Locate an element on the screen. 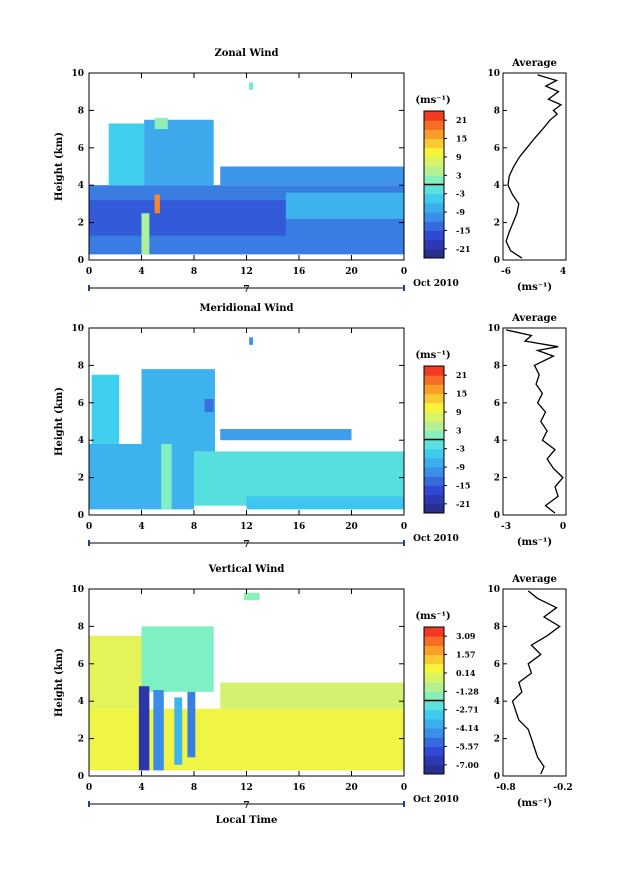 This screenshot has height=877, width=618. average-x-tick-label: -3 is located at coordinates (506, 527).